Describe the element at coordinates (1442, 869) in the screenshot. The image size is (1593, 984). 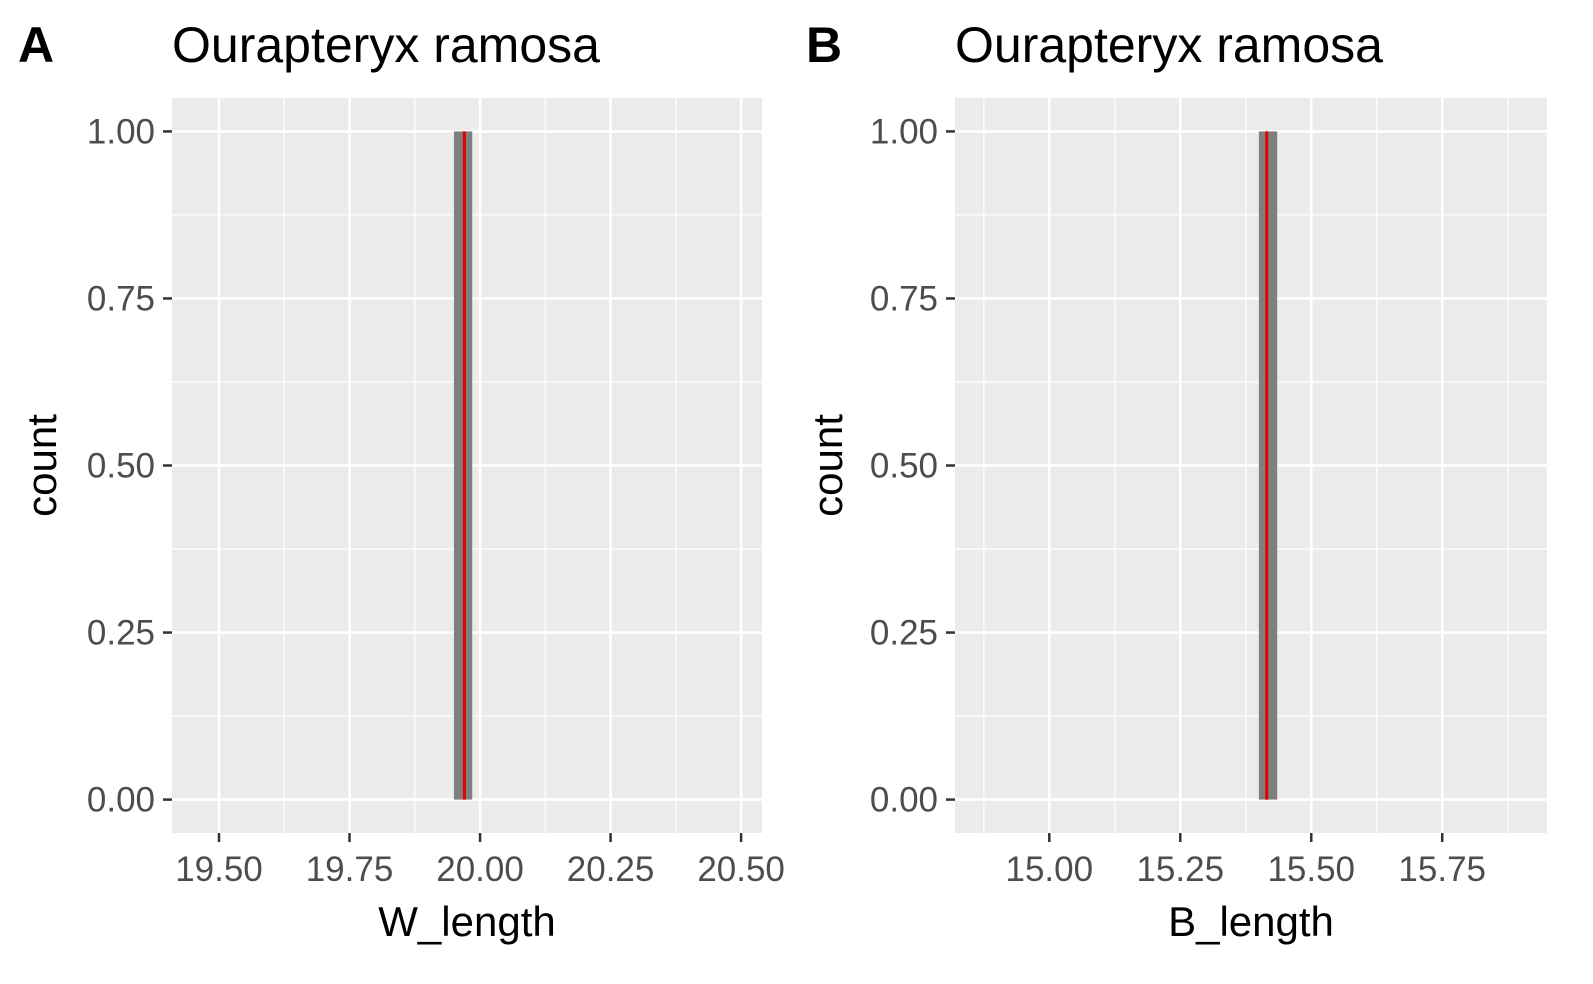
I see `x-tick-label: 15.75` at that location.